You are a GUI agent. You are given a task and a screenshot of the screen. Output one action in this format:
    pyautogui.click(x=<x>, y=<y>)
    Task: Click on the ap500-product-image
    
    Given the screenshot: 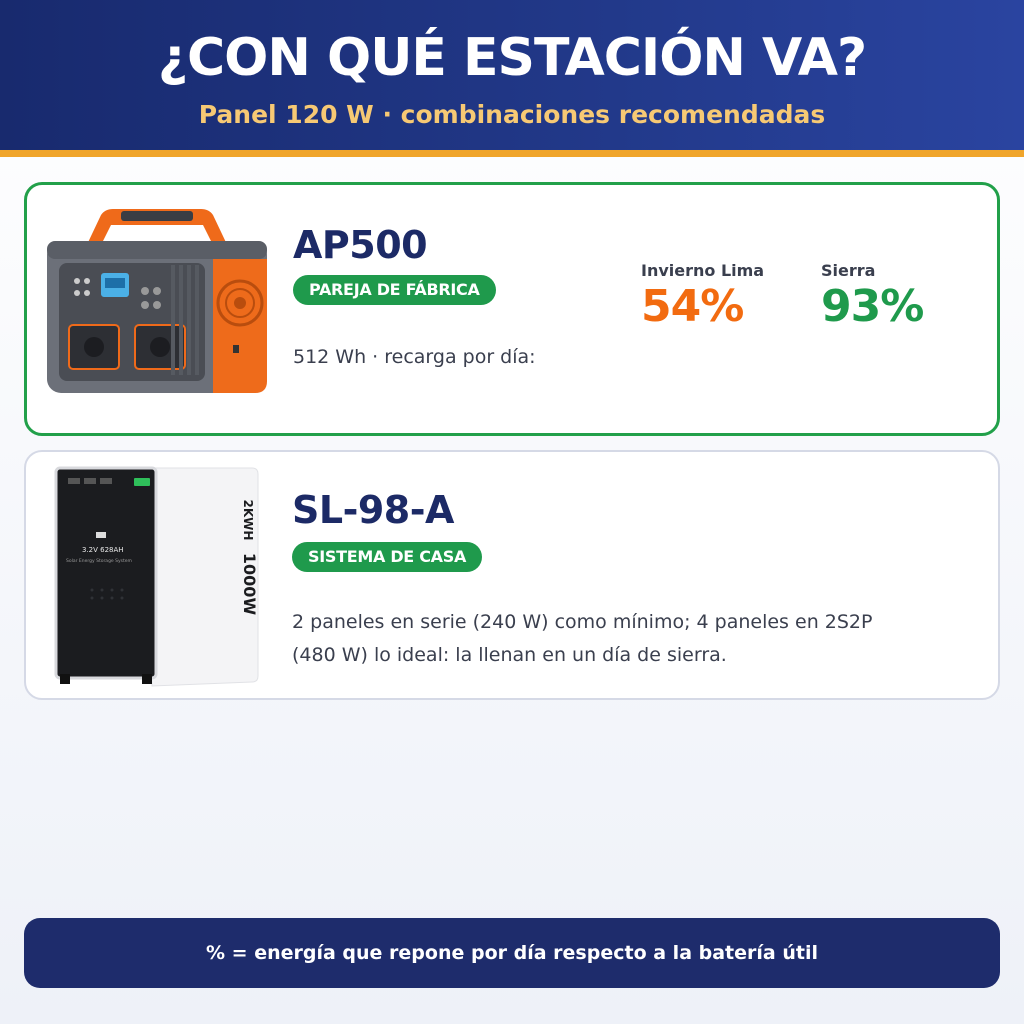 What is the action you would take?
    pyautogui.click(x=157, y=301)
    